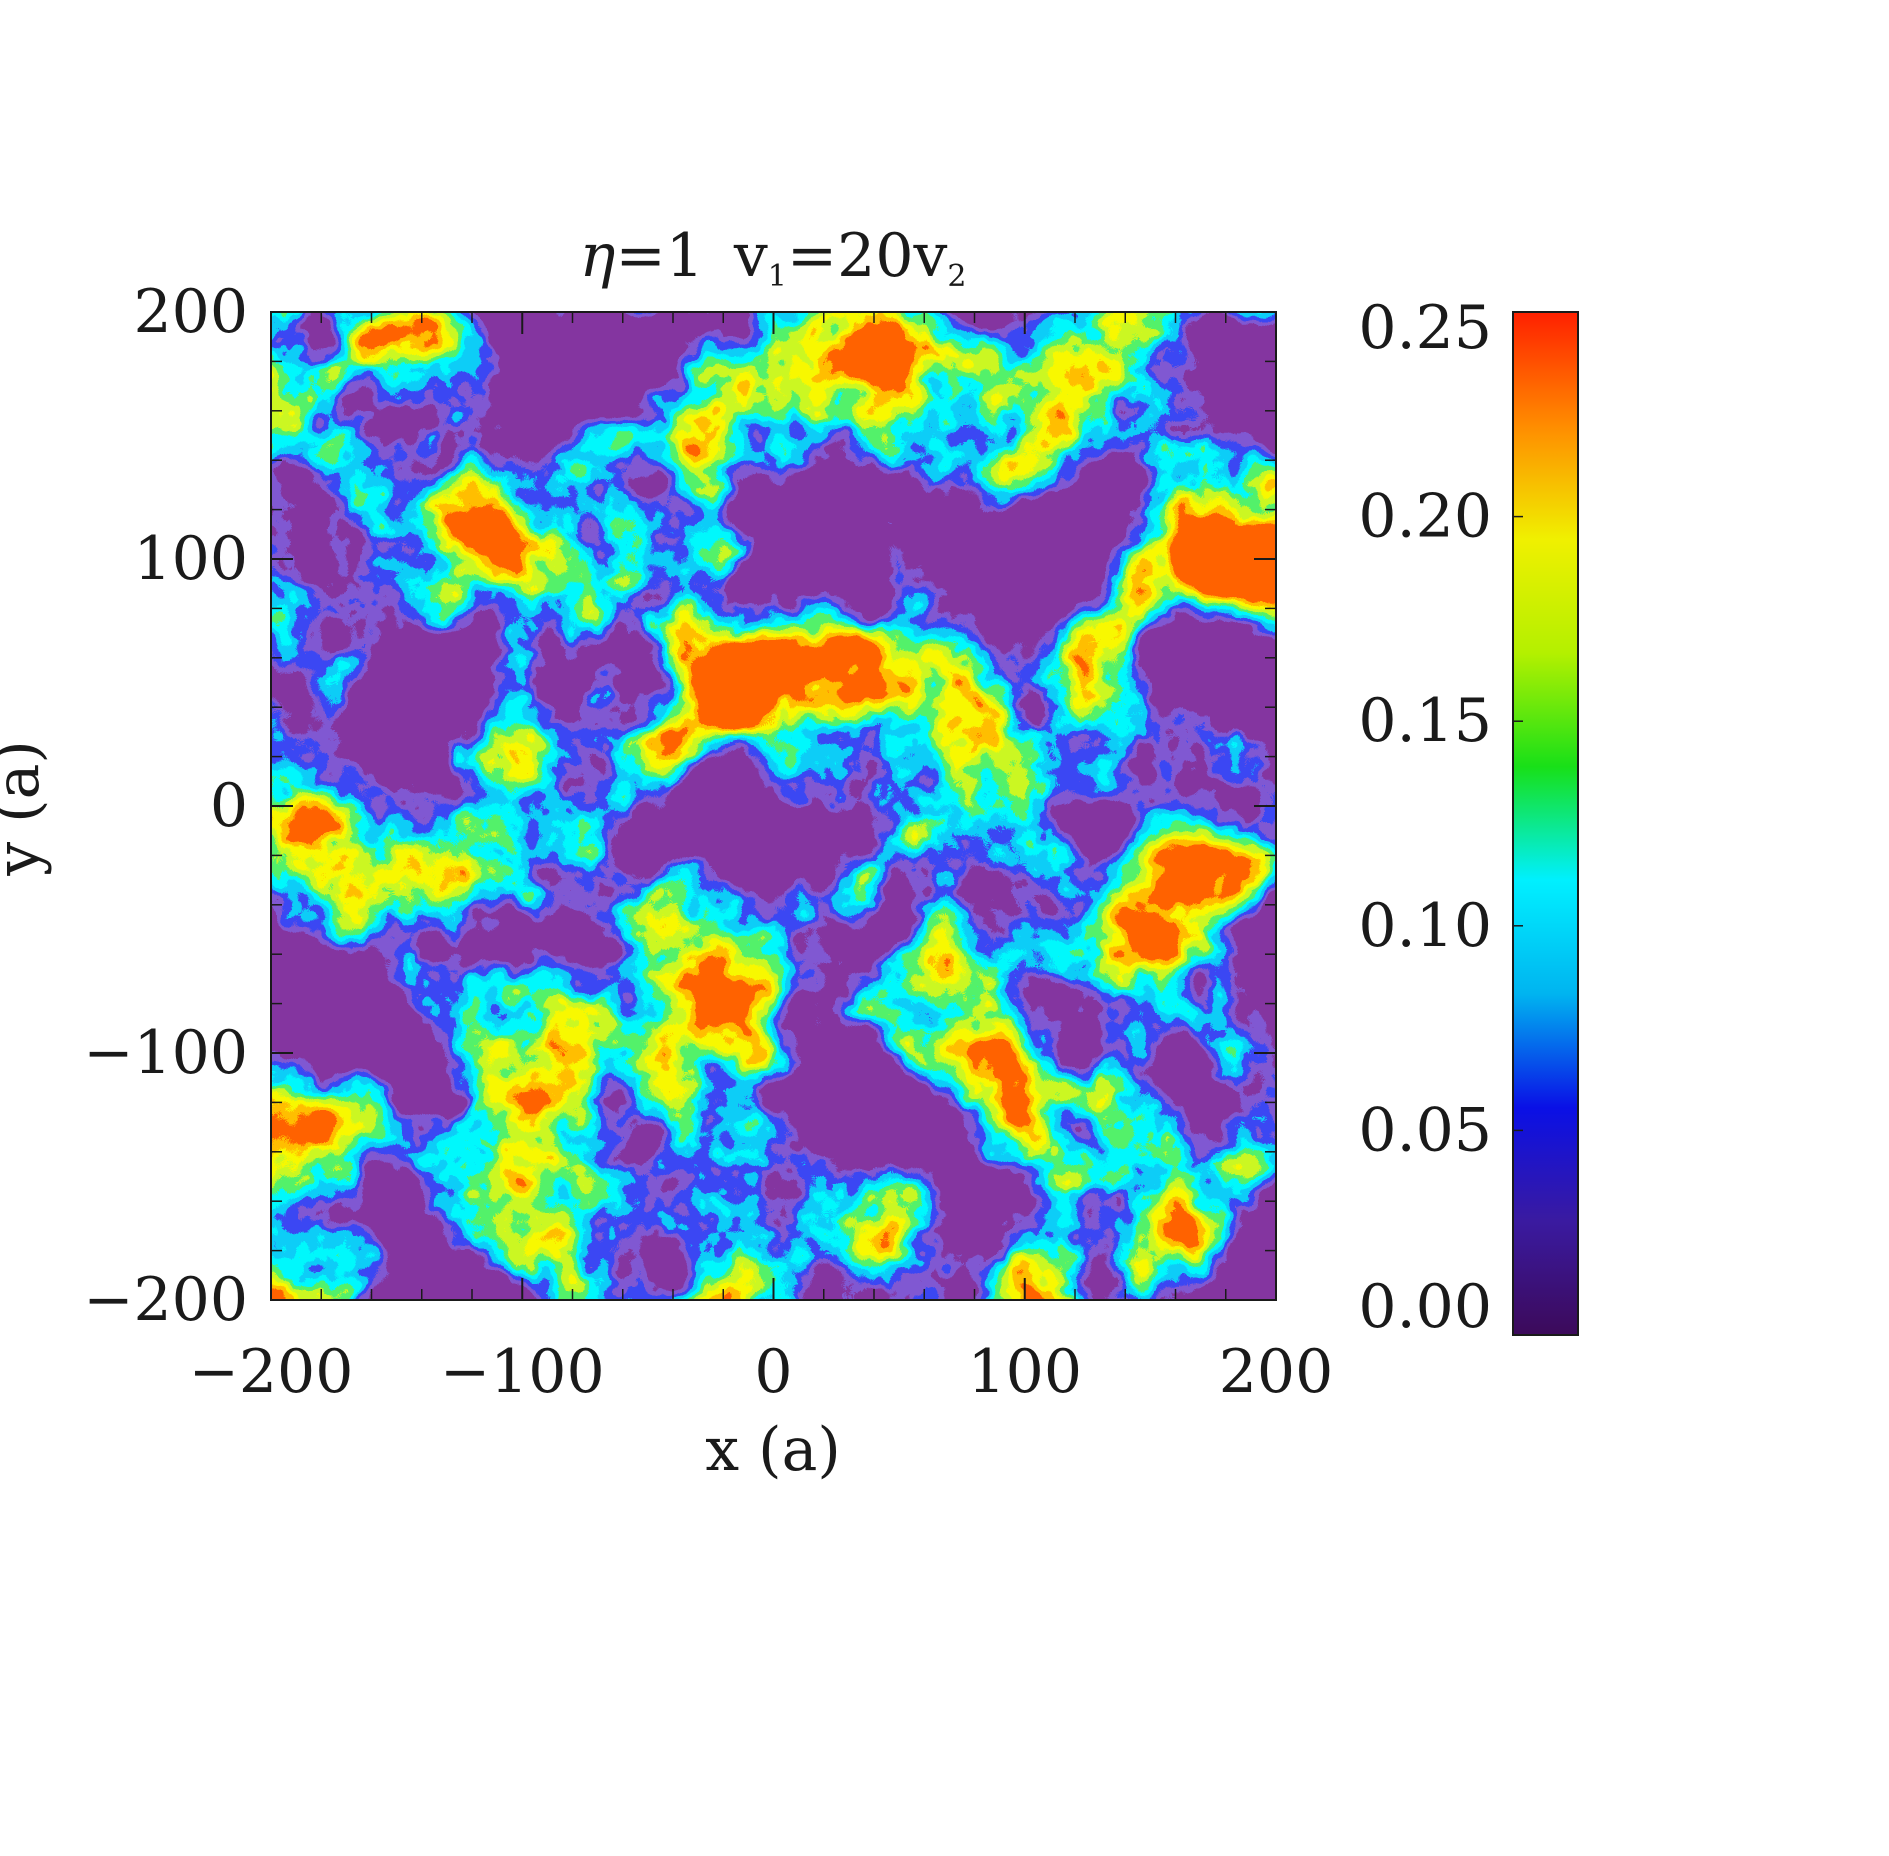  What do you see at coordinates (1518, 823) in the screenshot?
I see `colorbar-ticks` at bounding box center [1518, 823].